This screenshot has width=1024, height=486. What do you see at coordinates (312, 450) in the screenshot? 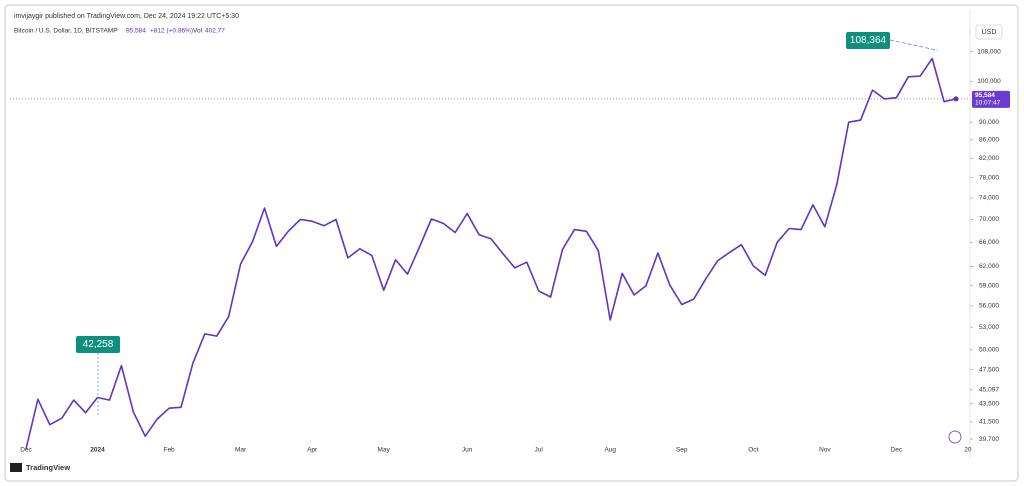
I see `x-tick-label: Apr` at bounding box center [312, 450].